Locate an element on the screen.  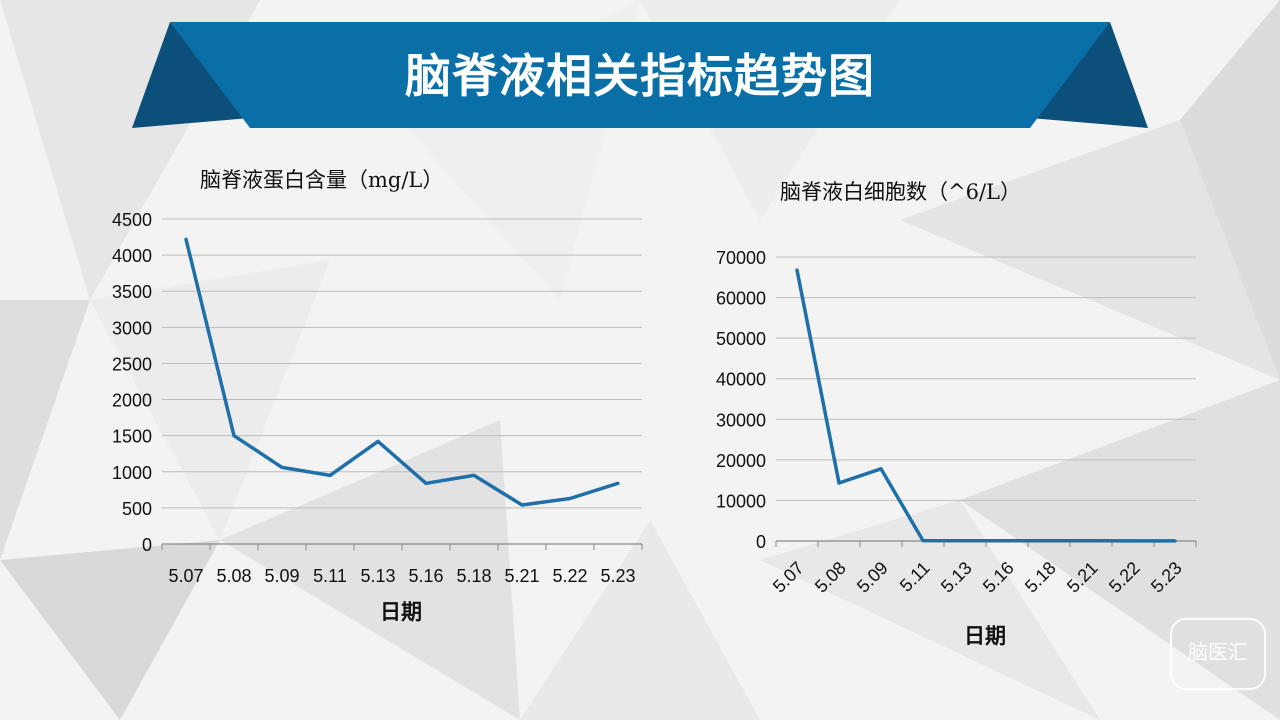
y-tick-label: 2000 is located at coordinates (132, 401).